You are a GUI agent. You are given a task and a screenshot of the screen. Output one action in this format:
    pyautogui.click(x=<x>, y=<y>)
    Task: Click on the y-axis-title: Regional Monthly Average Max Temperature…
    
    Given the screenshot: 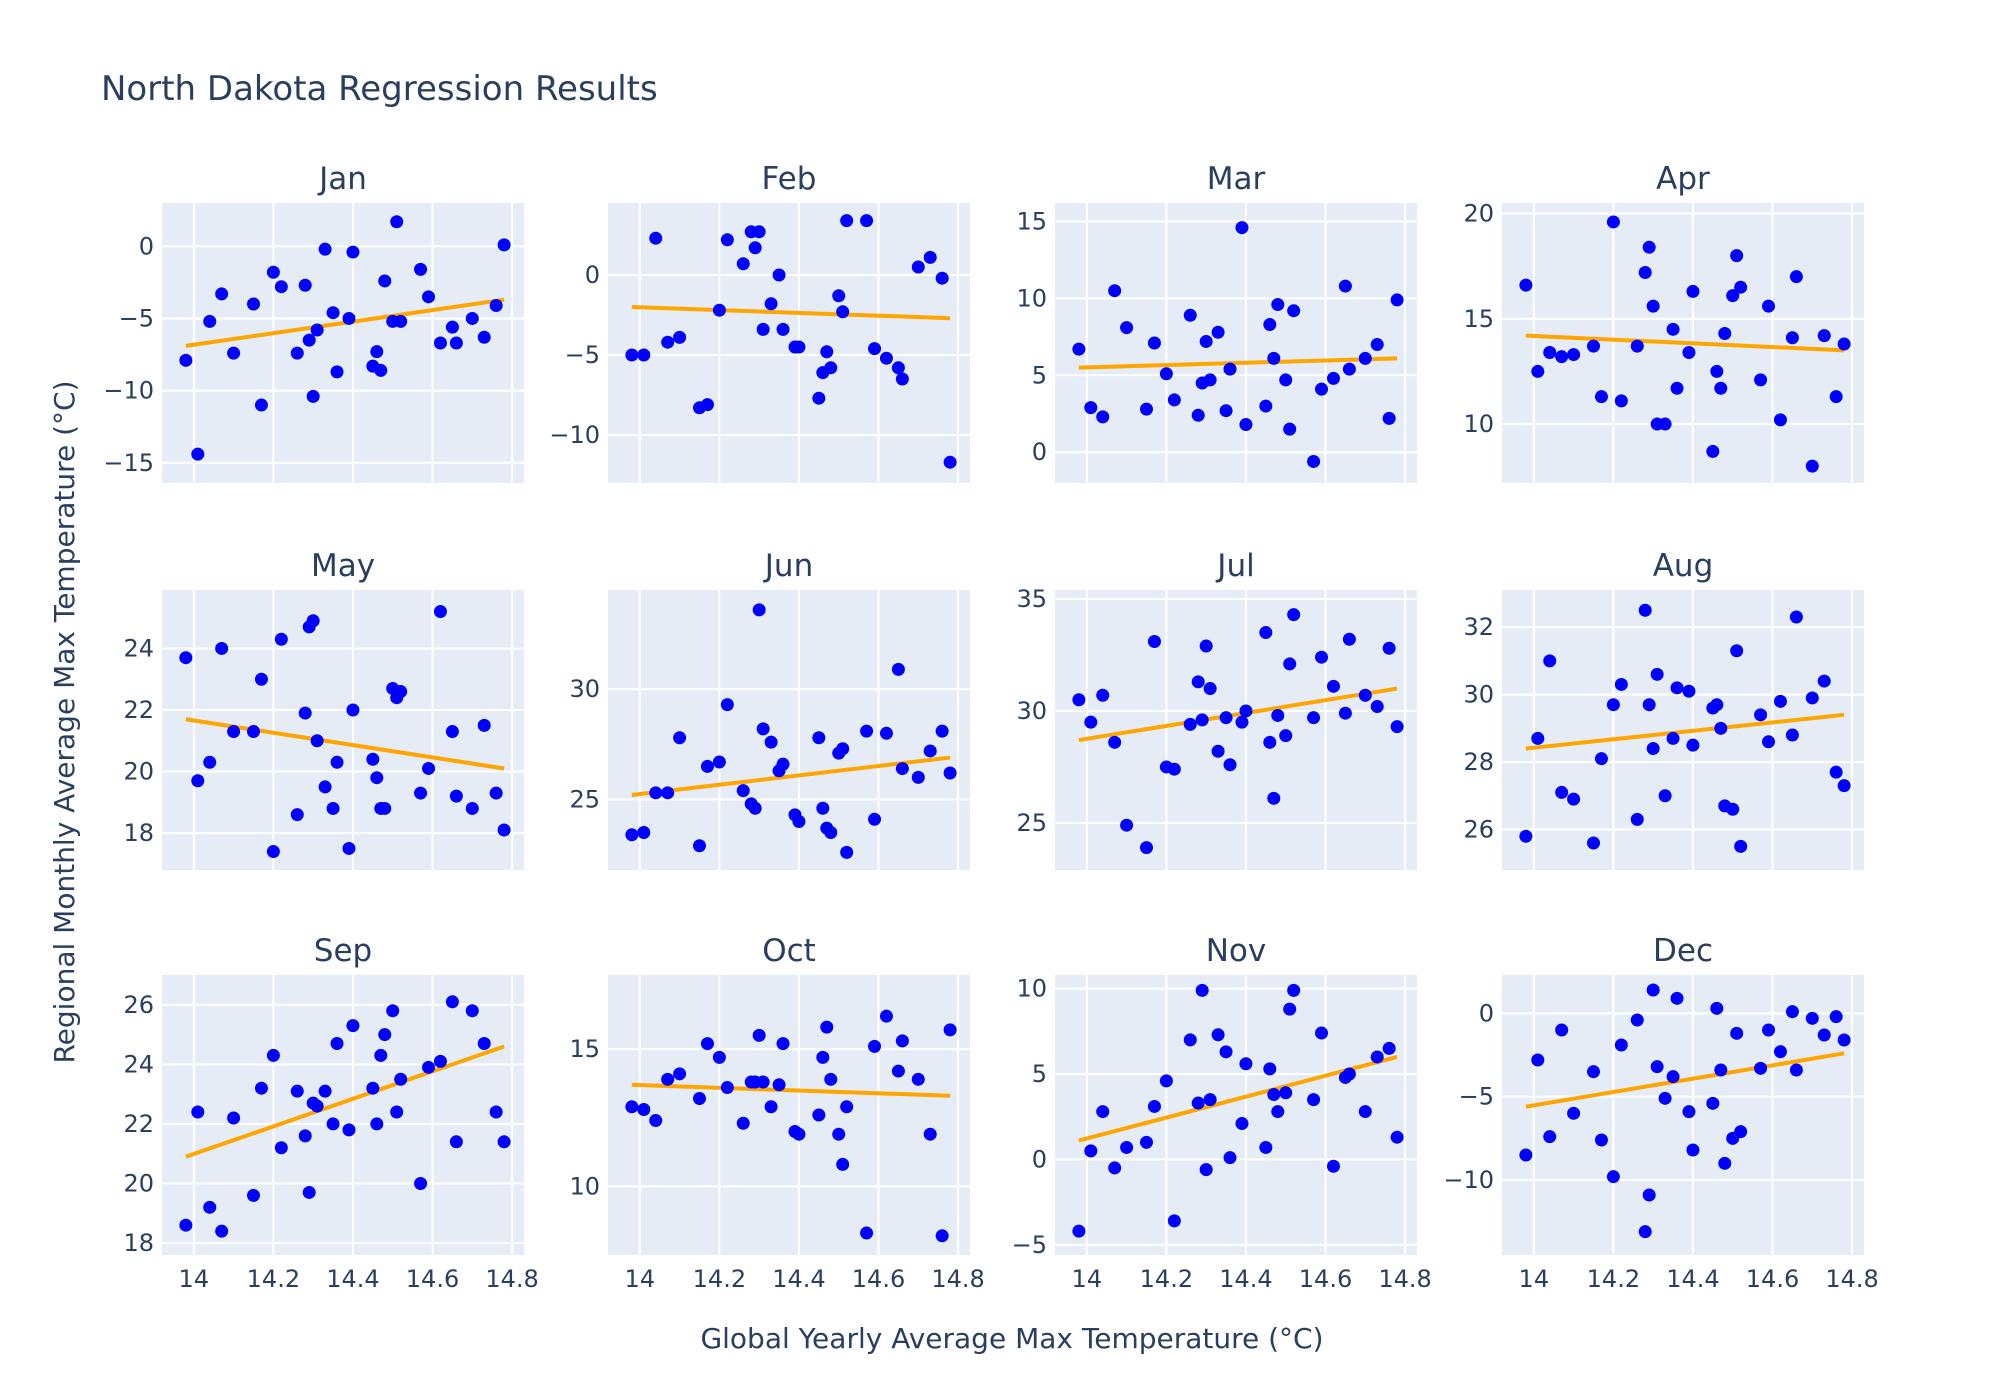 What is the action you would take?
    pyautogui.click(x=64, y=721)
    